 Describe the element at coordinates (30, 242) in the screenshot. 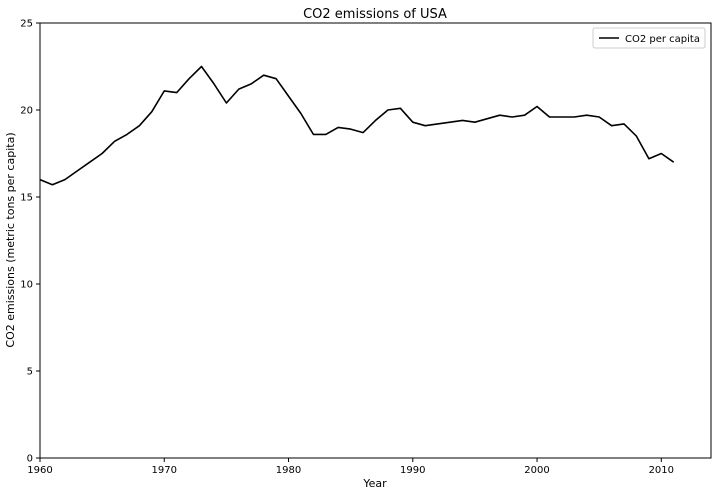

I see `y-axis-ticks: 0 5 10 15 20 25` at that location.